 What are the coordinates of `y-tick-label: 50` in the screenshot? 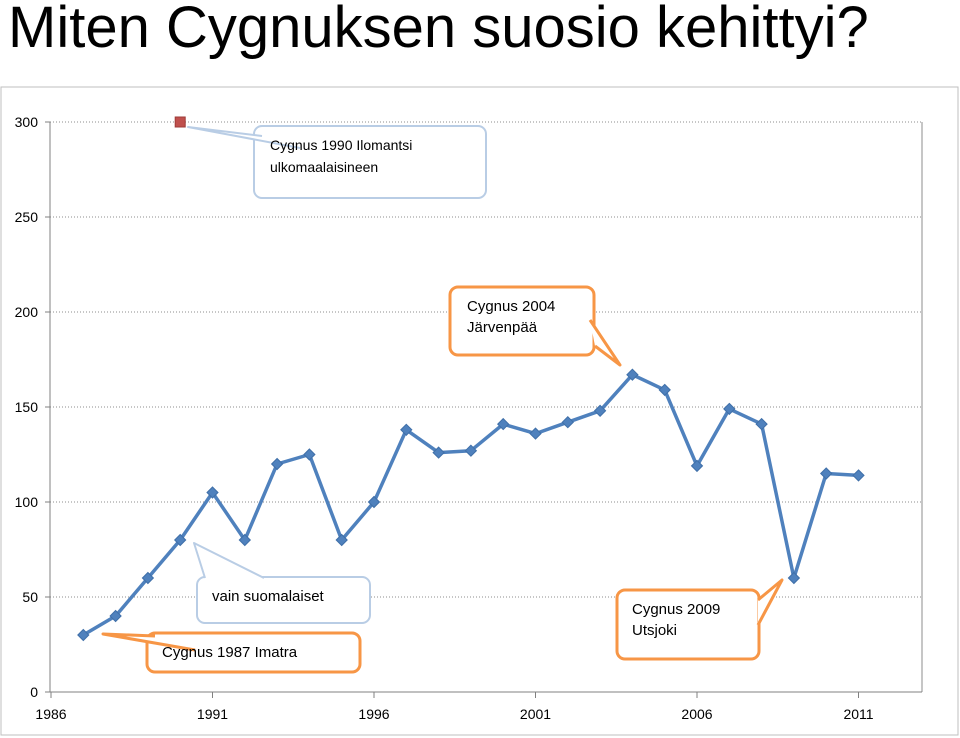 It's located at (30, 597).